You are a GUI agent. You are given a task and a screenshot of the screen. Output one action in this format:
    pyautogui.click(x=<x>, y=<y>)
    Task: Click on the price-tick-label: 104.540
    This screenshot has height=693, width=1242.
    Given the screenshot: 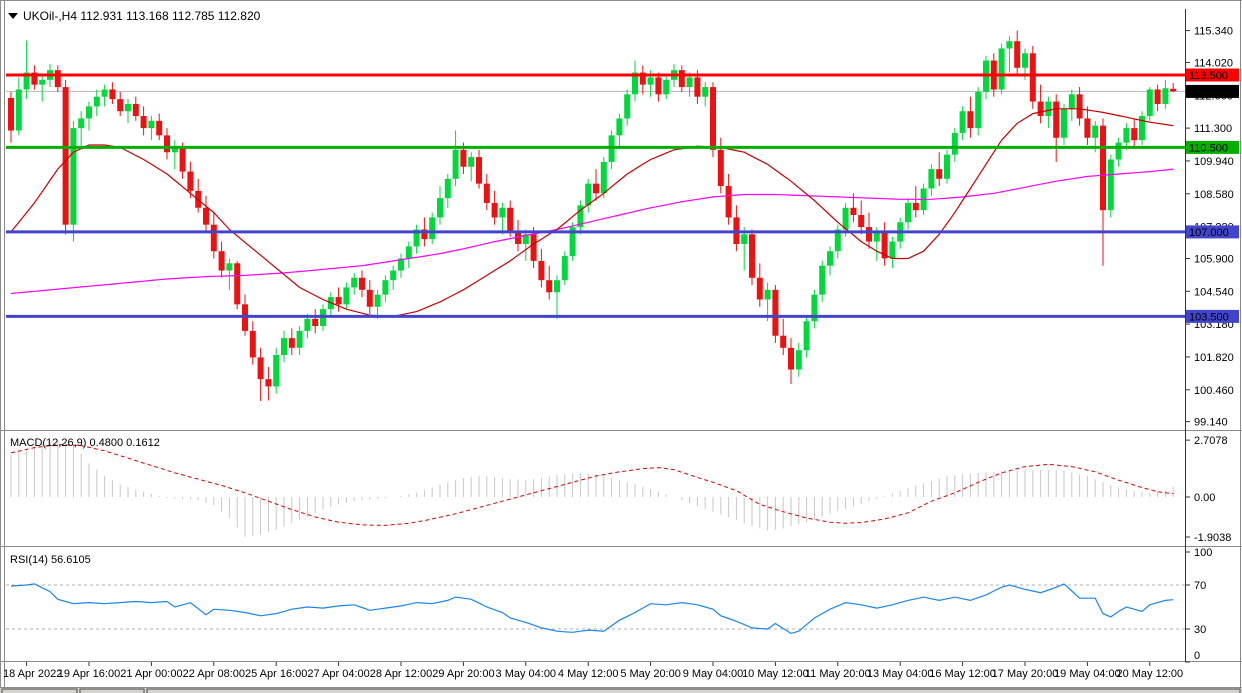 What is the action you would take?
    pyautogui.click(x=1214, y=292)
    